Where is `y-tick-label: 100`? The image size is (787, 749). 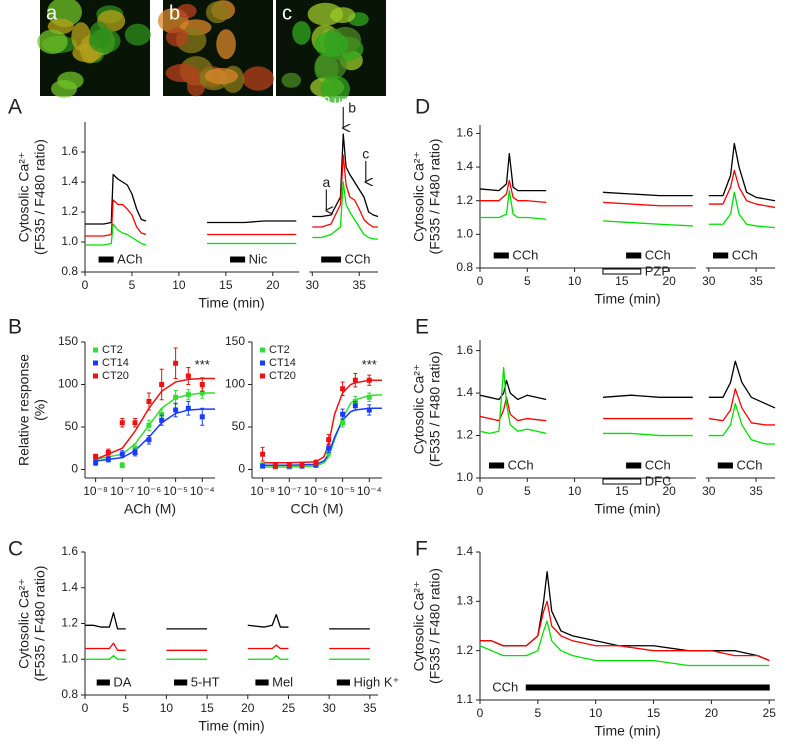 y-tick-label: 100 is located at coordinates (235, 384).